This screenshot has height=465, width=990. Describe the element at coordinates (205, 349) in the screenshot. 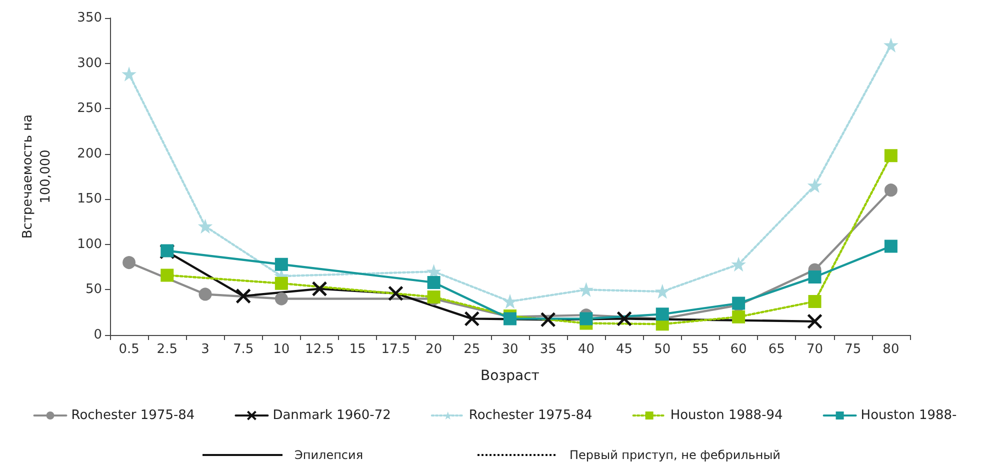

I see `x-tick-label: 3` at that location.